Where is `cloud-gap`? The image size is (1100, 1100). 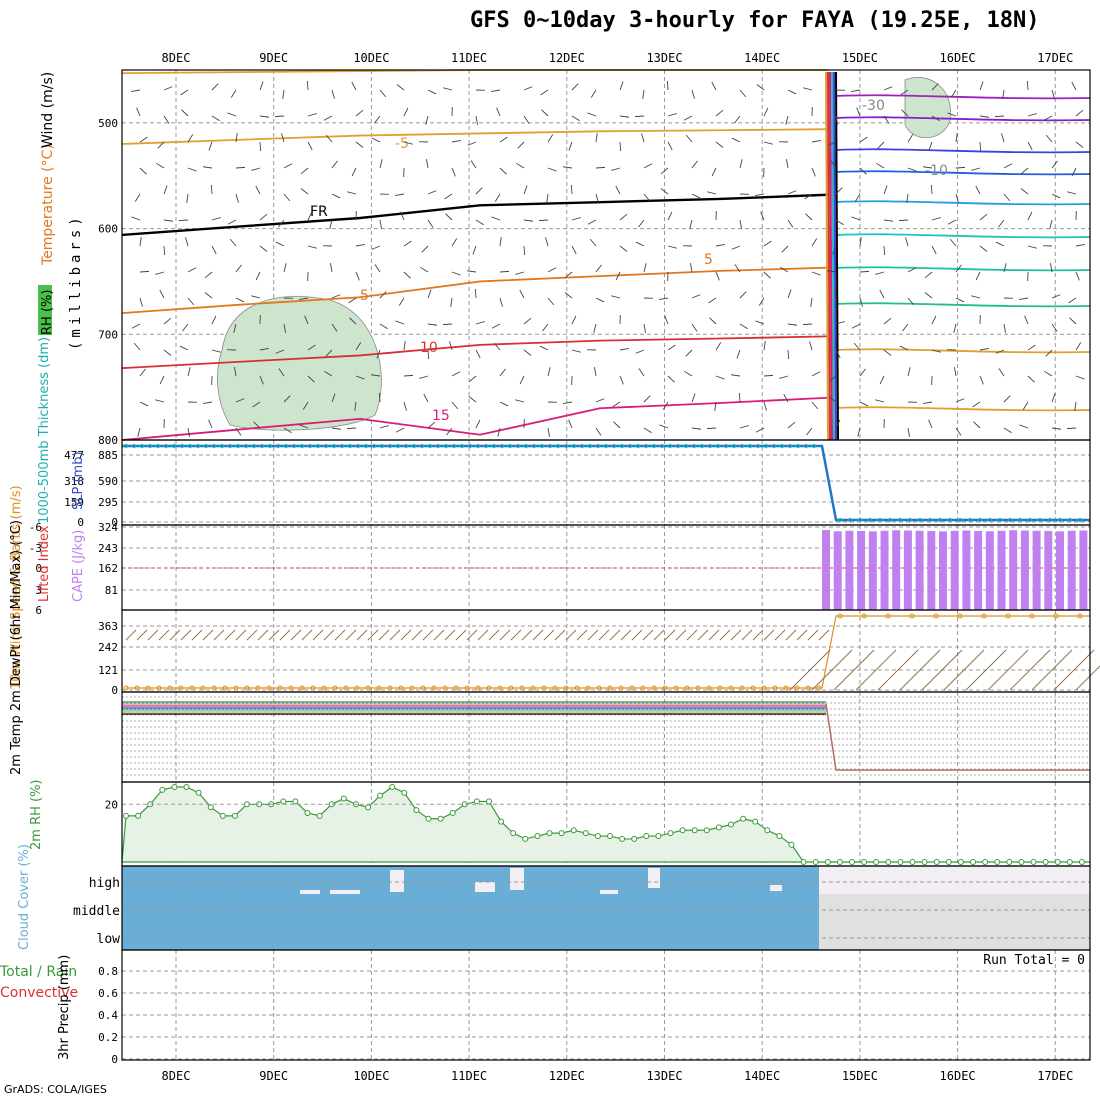 cloud-gap is located at coordinates (517, 879).